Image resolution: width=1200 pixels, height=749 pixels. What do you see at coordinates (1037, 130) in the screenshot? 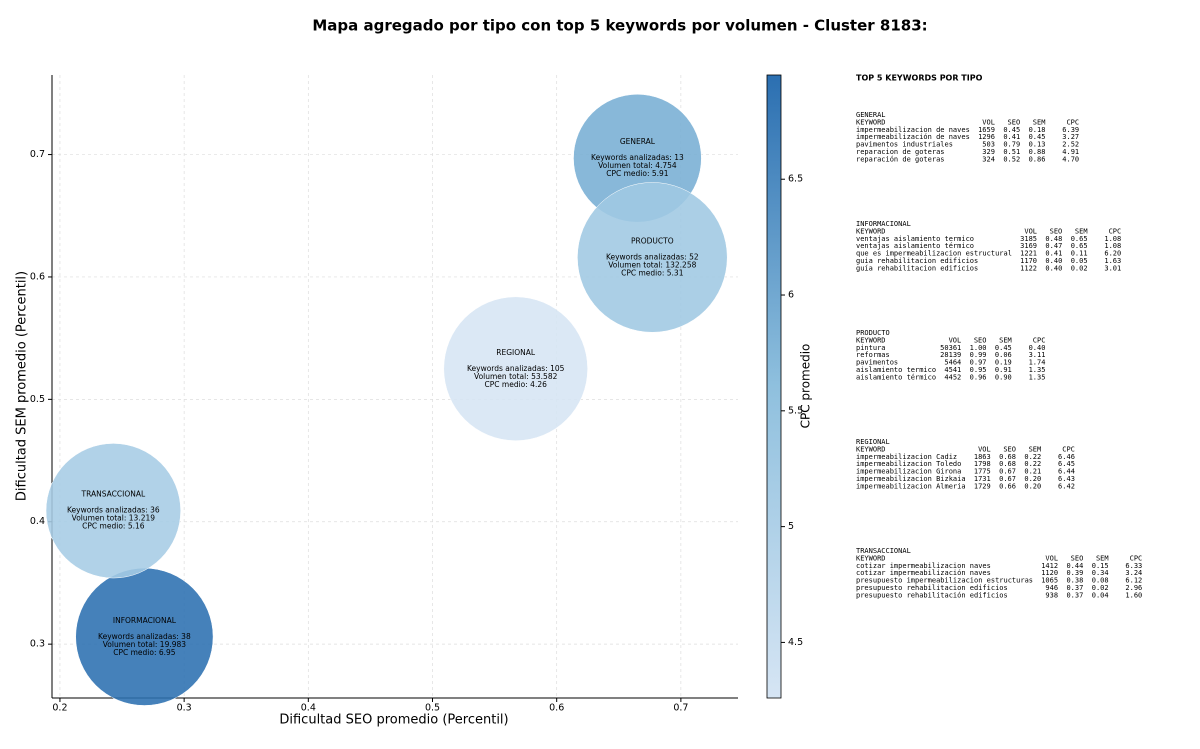
I see `table-cell: 0.18` at bounding box center [1037, 130].